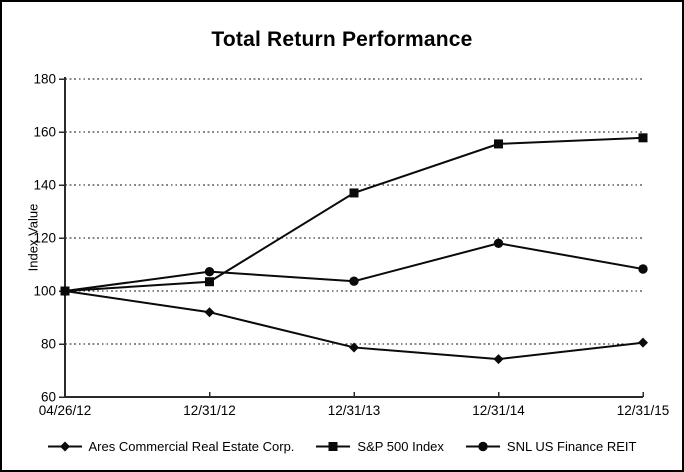 This screenshot has height=472, width=684. Describe the element at coordinates (342, 39) in the screenshot. I see `chart-title: Total Return Performance` at that location.